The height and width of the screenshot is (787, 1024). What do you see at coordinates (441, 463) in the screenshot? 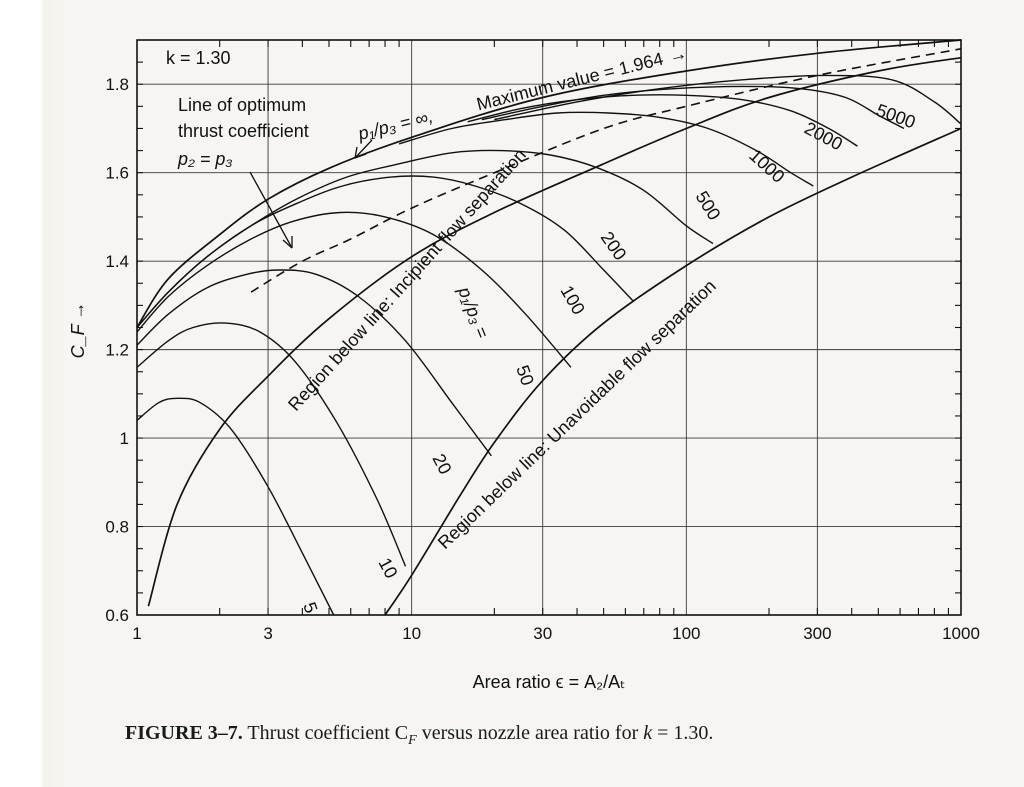
I see `curve-label-20: 20` at bounding box center [441, 463].